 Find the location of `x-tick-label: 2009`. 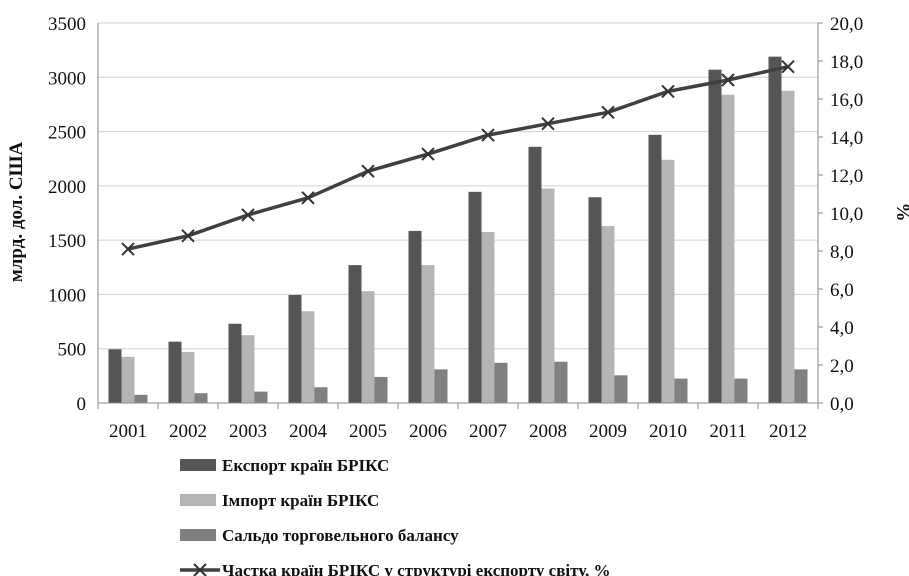

x-tick-label: 2009 is located at coordinates (608, 431).